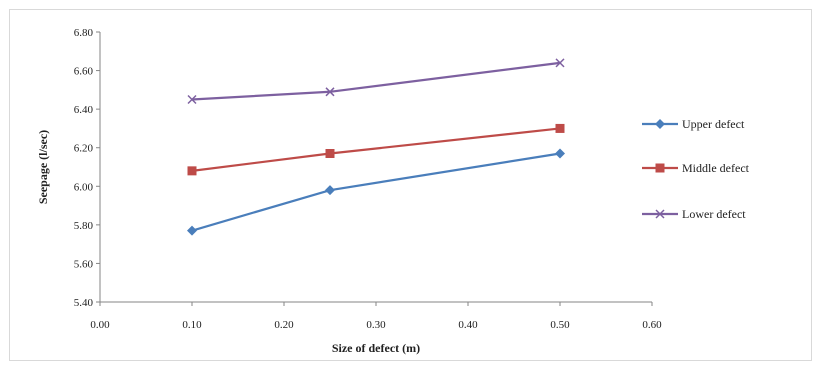  What do you see at coordinates (100, 325) in the screenshot?
I see `x-tick-label: 0.00` at bounding box center [100, 325].